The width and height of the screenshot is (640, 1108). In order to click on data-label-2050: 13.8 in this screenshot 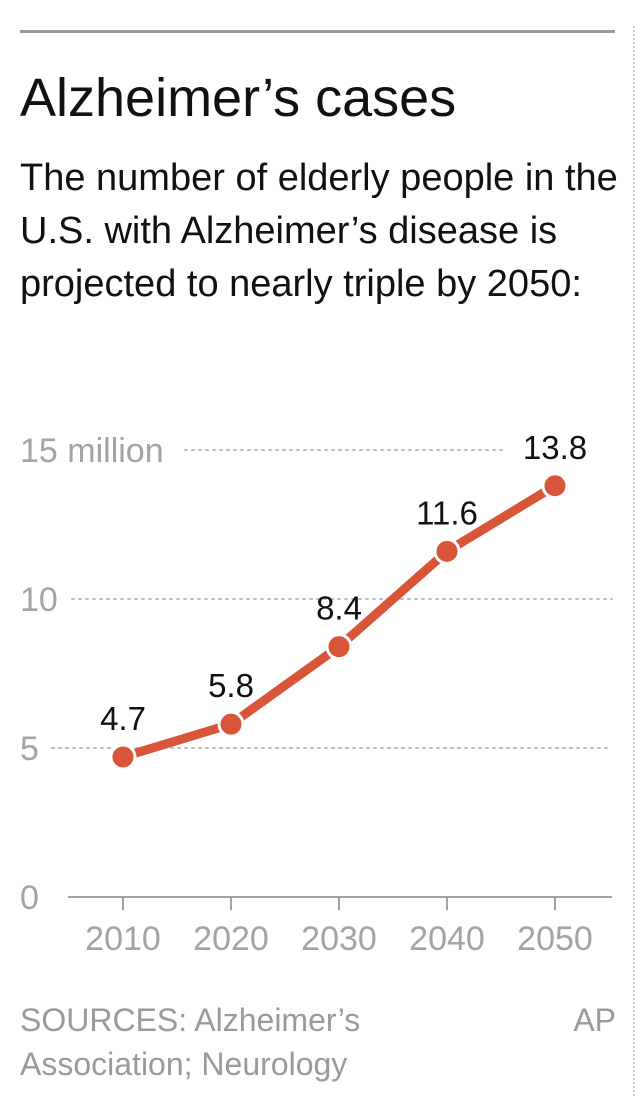, I will do `click(555, 447)`.